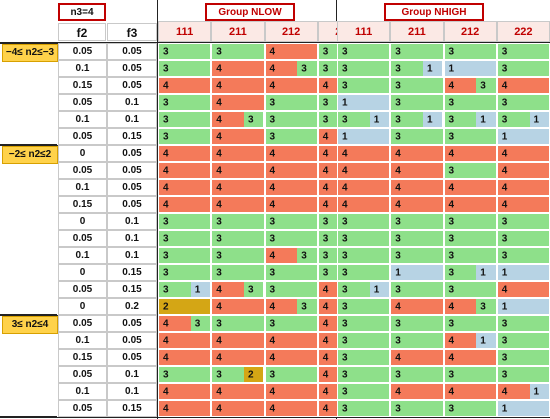 This screenshot has height=419, width=550. What do you see at coordinates (30, 325) in the screenshot?
I see `group-label: 3≤ n2≤4` at bounding box center [30, 325].